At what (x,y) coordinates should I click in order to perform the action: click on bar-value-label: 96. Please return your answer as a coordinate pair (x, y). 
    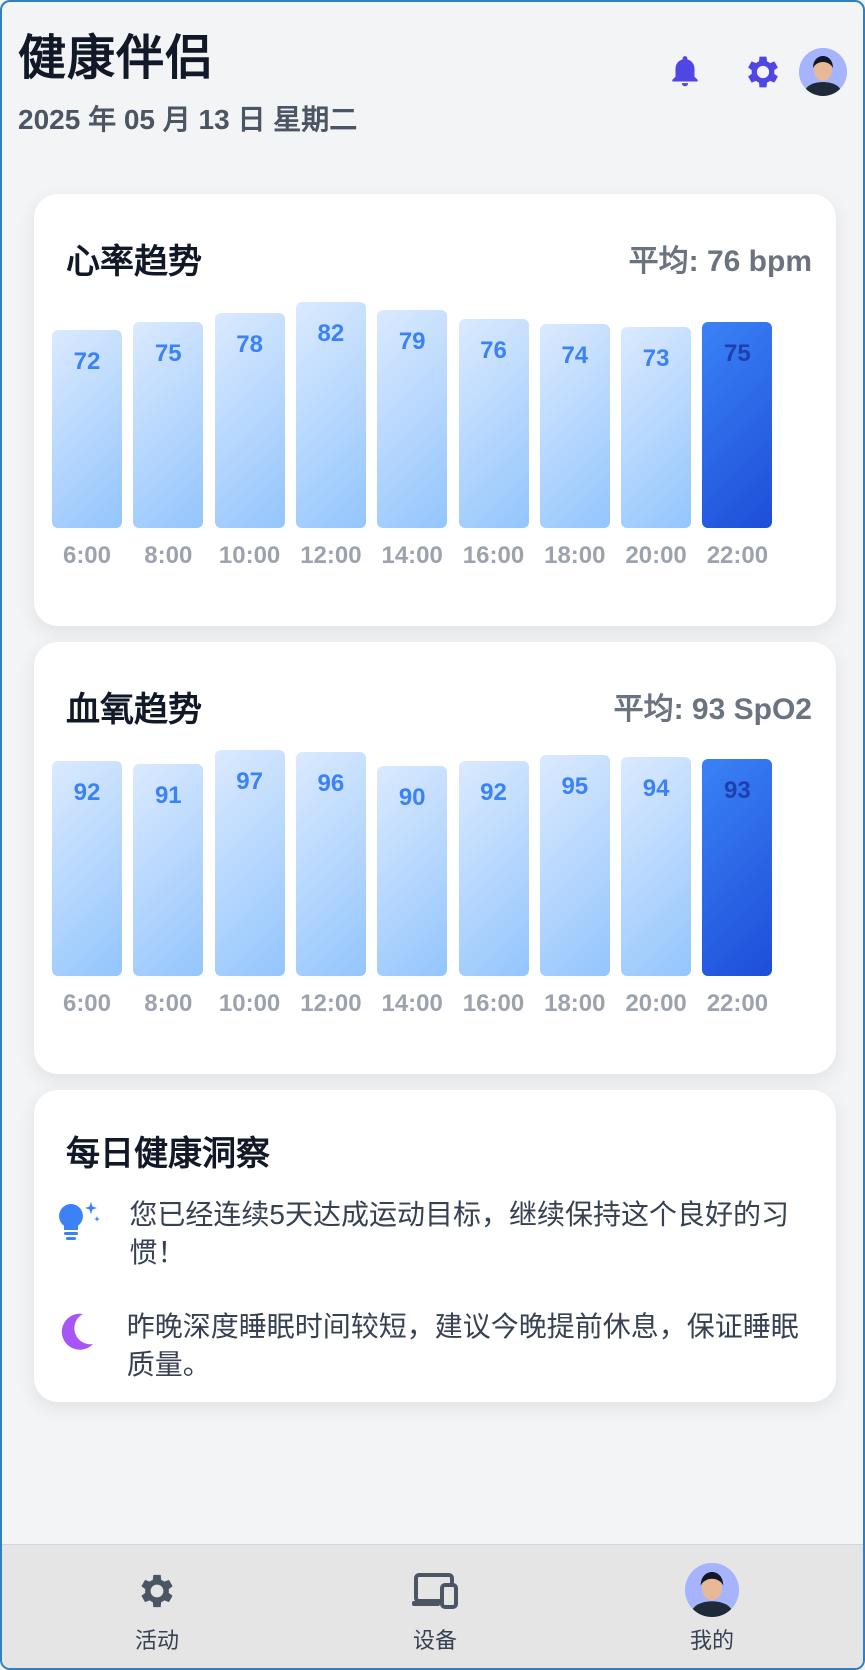
    Looking at the image, I should click on (331, 784).